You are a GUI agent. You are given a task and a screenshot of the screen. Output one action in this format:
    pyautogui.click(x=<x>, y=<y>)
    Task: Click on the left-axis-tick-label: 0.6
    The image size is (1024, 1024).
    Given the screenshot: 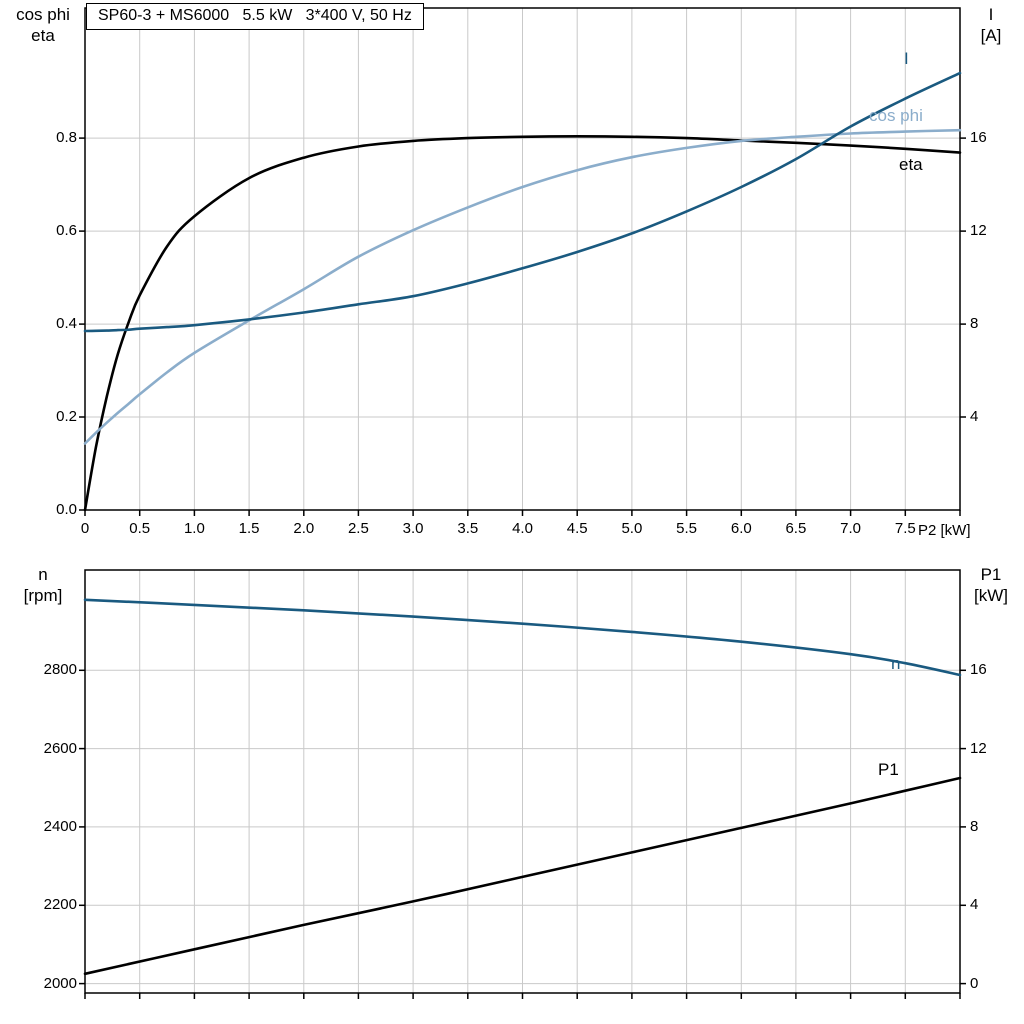 What is the action you would take?
    pyautogui.click(x=66, y=231)
    